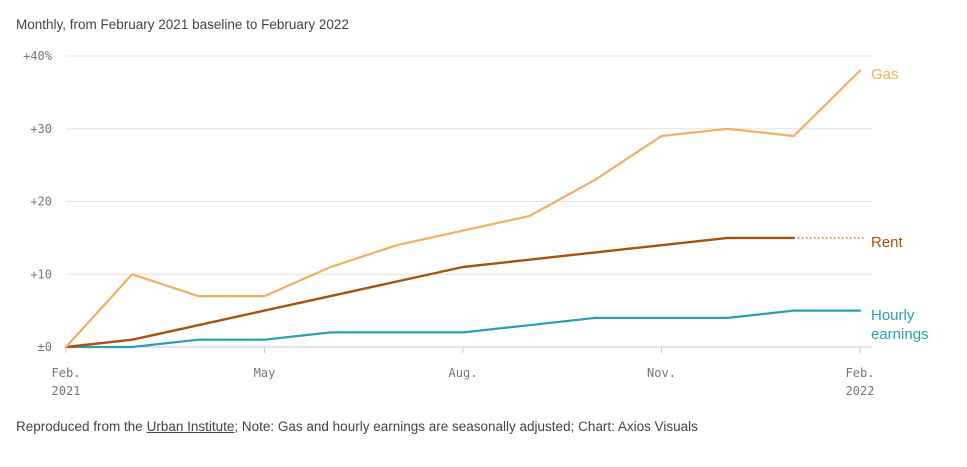 The height and width of the screenshot is (467, 967). What do you see at coordinates (66, 373) in the screenshot?
I see `x-tick-label-0: Feb.` at bounding box center [66, 373].